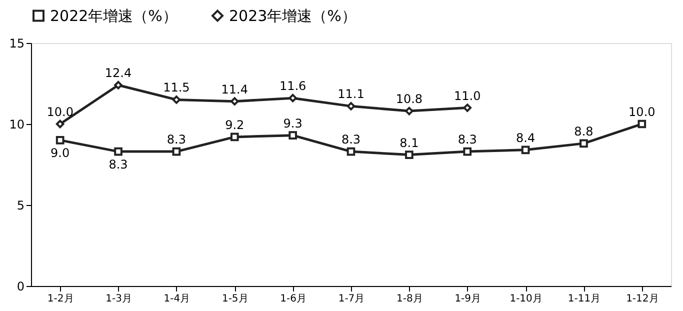 The height and width of the screenshot is (311, 683). What do you see at coordinates (409, 99) in the screenshot?
I see `data-label: 10.8` at bounding box center [409, 99].